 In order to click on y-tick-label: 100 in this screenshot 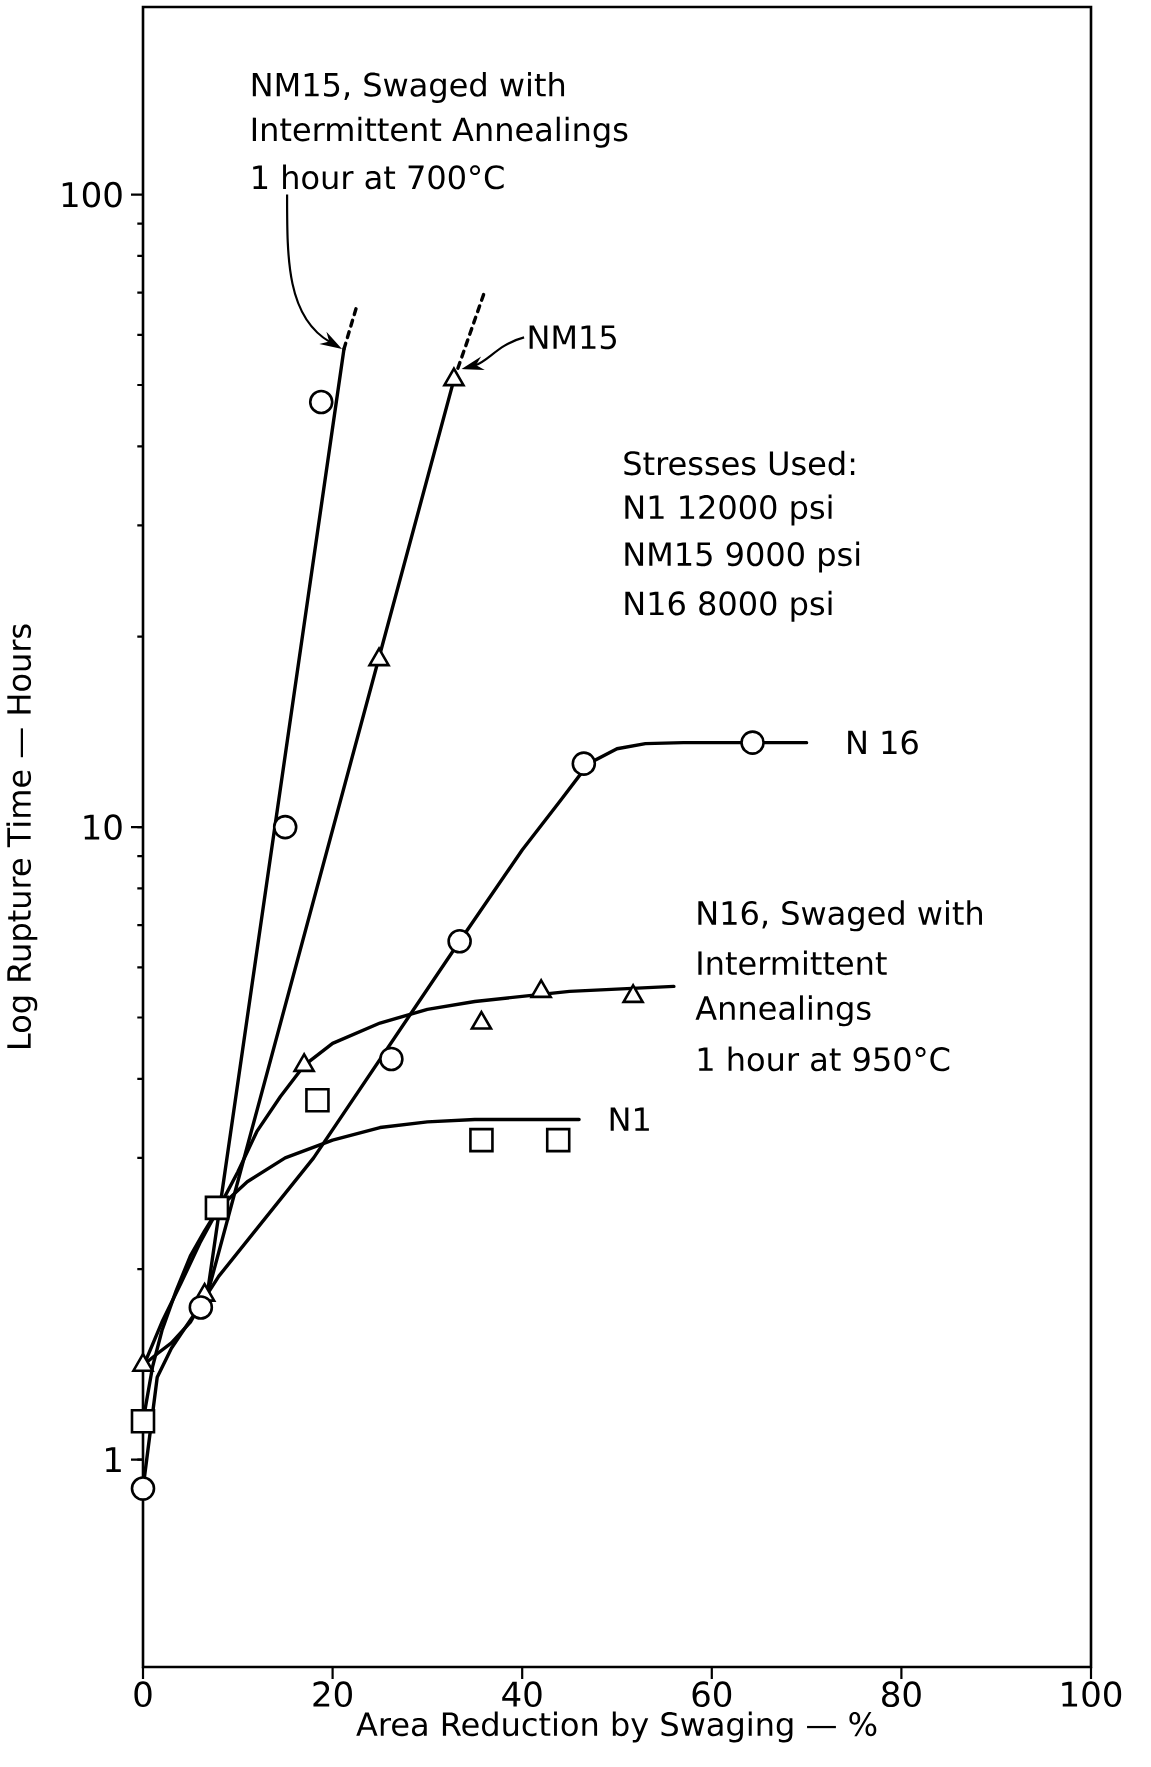, I will do `click(92, 194)`.